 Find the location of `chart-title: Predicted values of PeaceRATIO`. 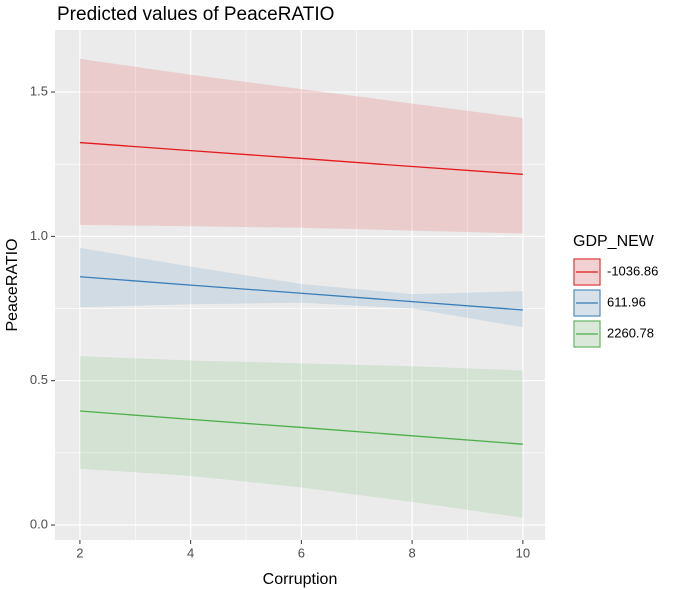

chart-title: Predicted values of PeaceRATIO is located at coordinates (195, 14).